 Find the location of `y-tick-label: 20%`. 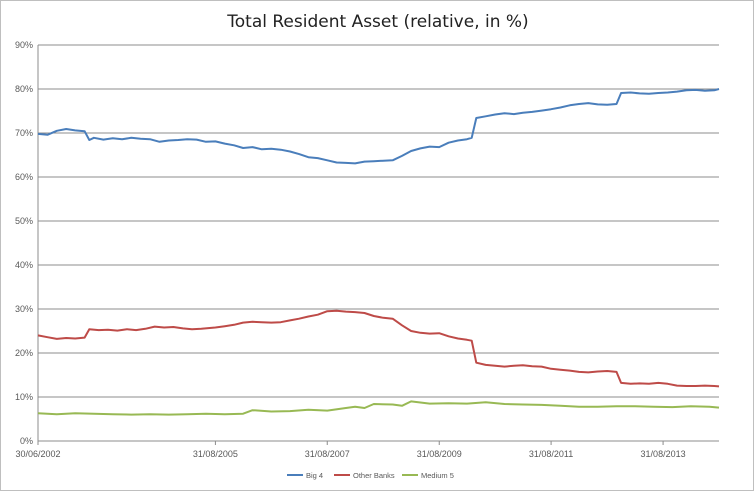

y-tick-label: 20% is located at coordinates (24, 353).